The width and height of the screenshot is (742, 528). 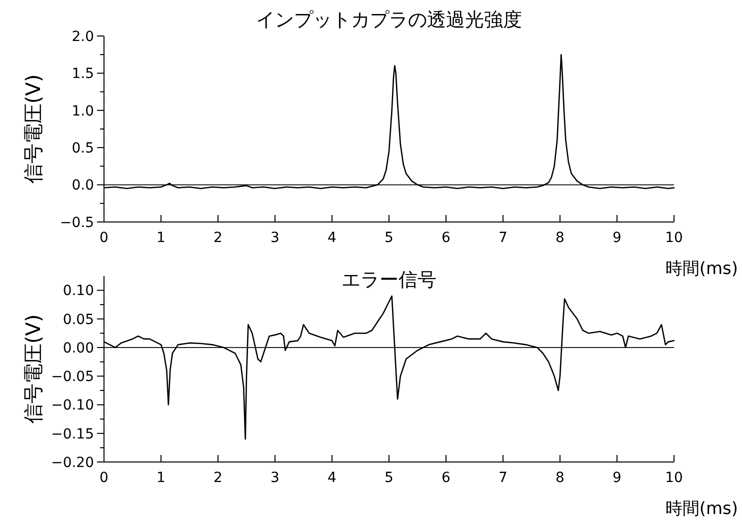 I want to click on y-tick-label: −0.20, so click(x=72, y=462).